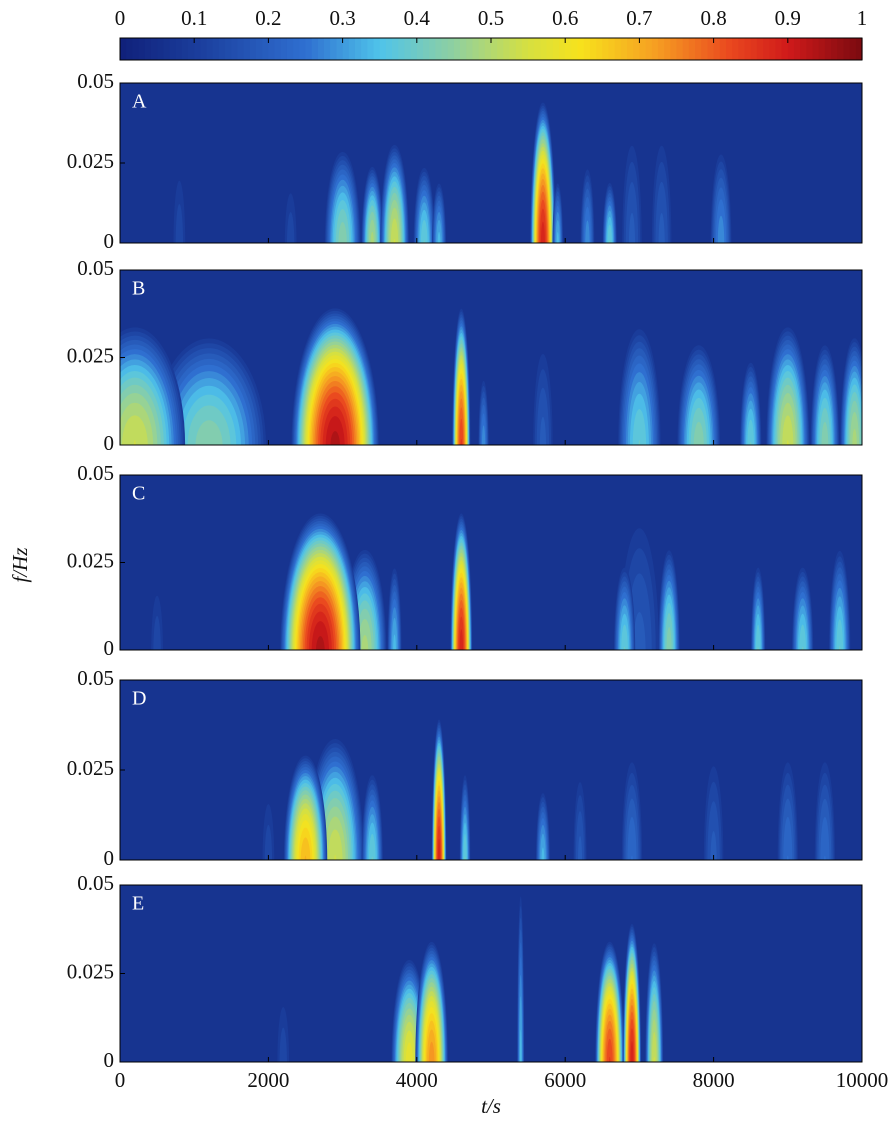 The height and width of the screenshot is (1132, 895). What do you see at coordinates (565, 1080) in the screenshot?
I see `x-tick-label: 6000` at bounding box center [565, 1080].